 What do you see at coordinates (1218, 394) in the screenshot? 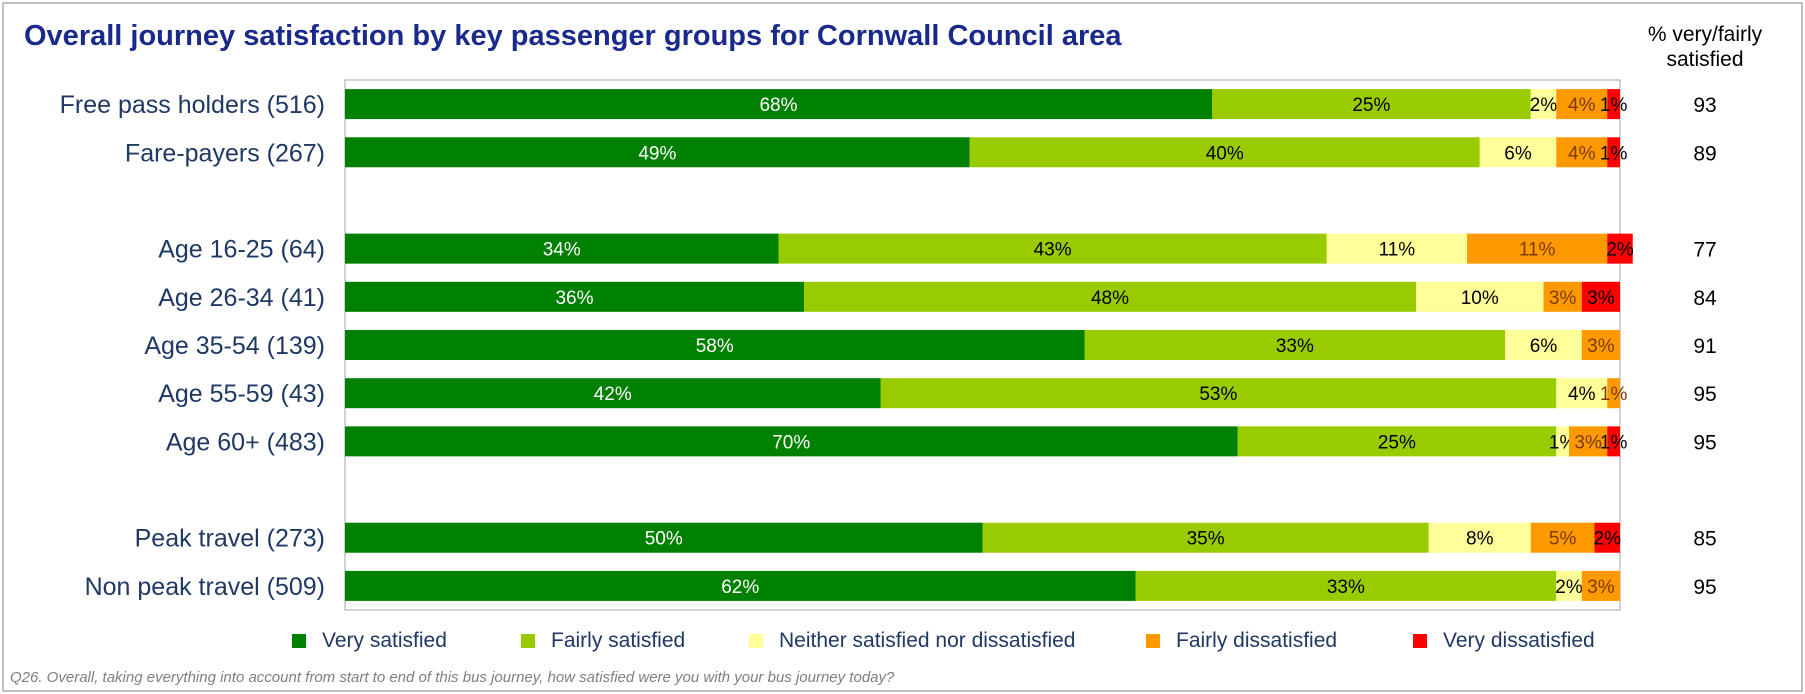
I see `data-label: 53%` at bounding box center [1218, 394].